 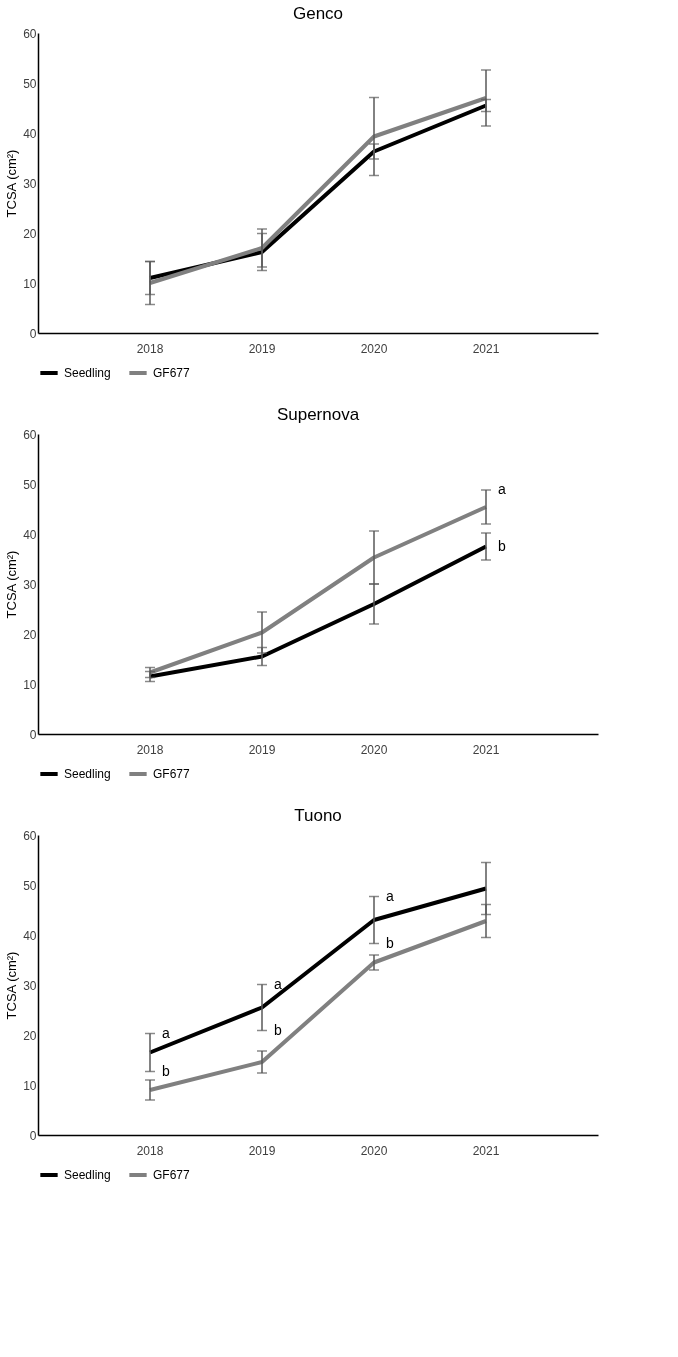 I want to click on chart-title: Genco, so click(x=318, y=13).